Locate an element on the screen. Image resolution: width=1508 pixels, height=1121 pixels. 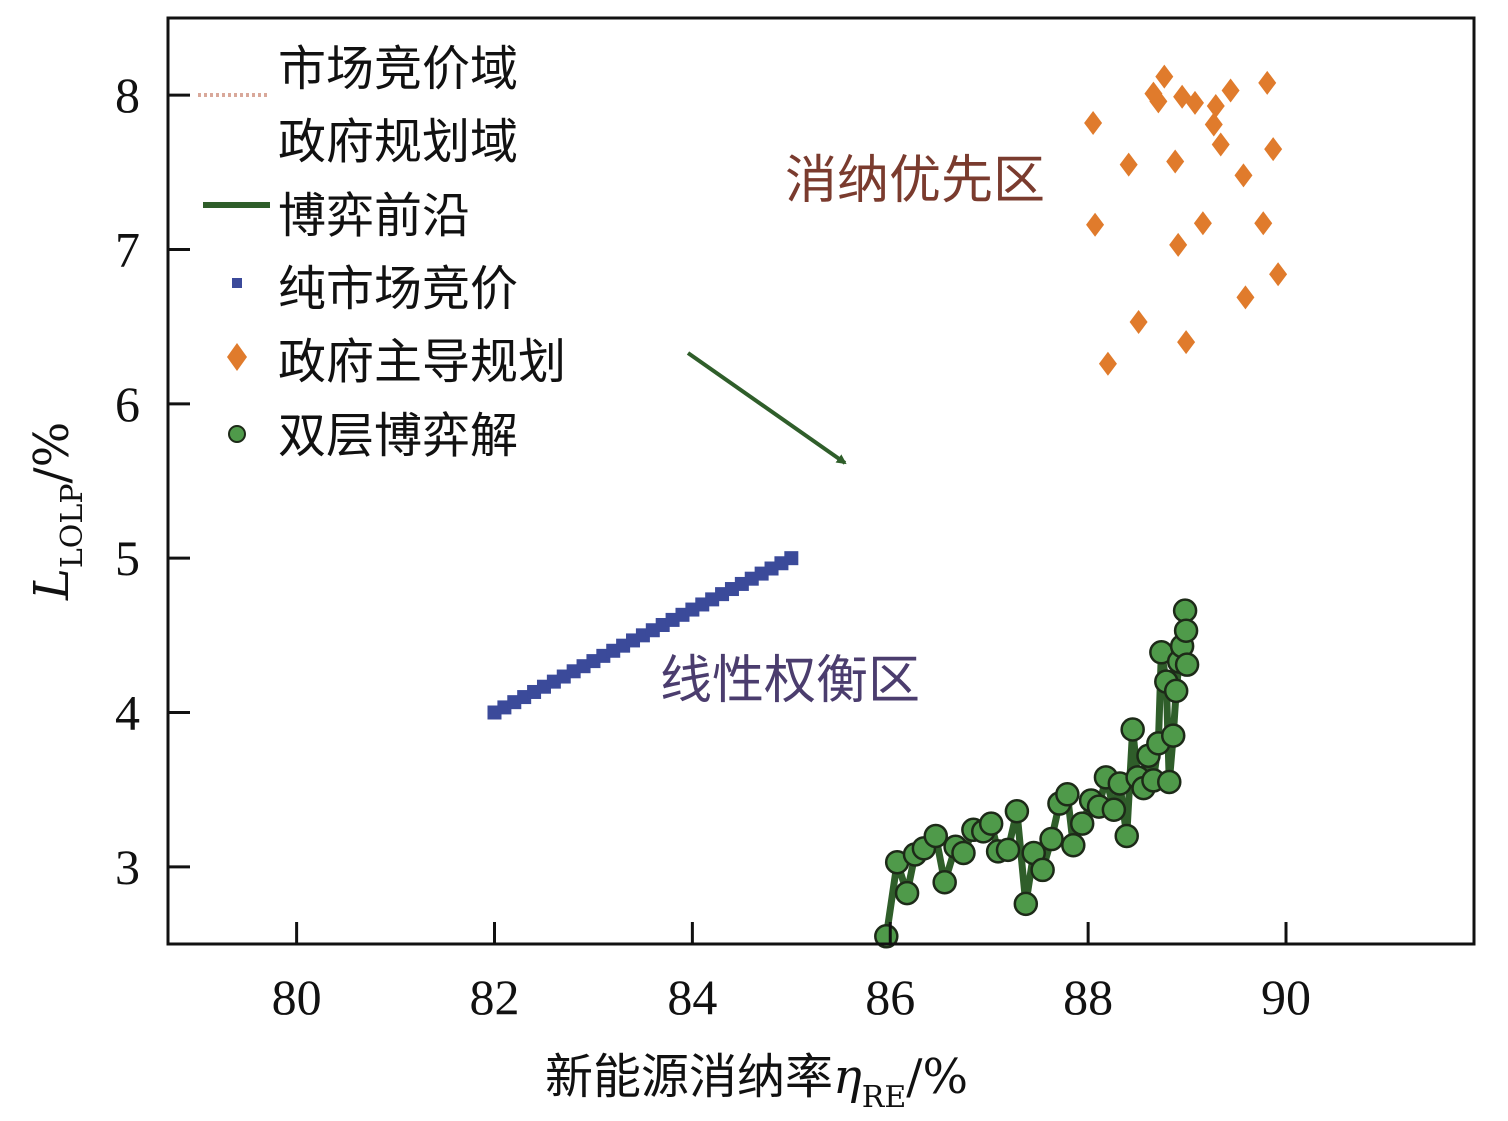
annotation-linear-tradeoff: 线性权衡区 is located at coordinates (790, 681).